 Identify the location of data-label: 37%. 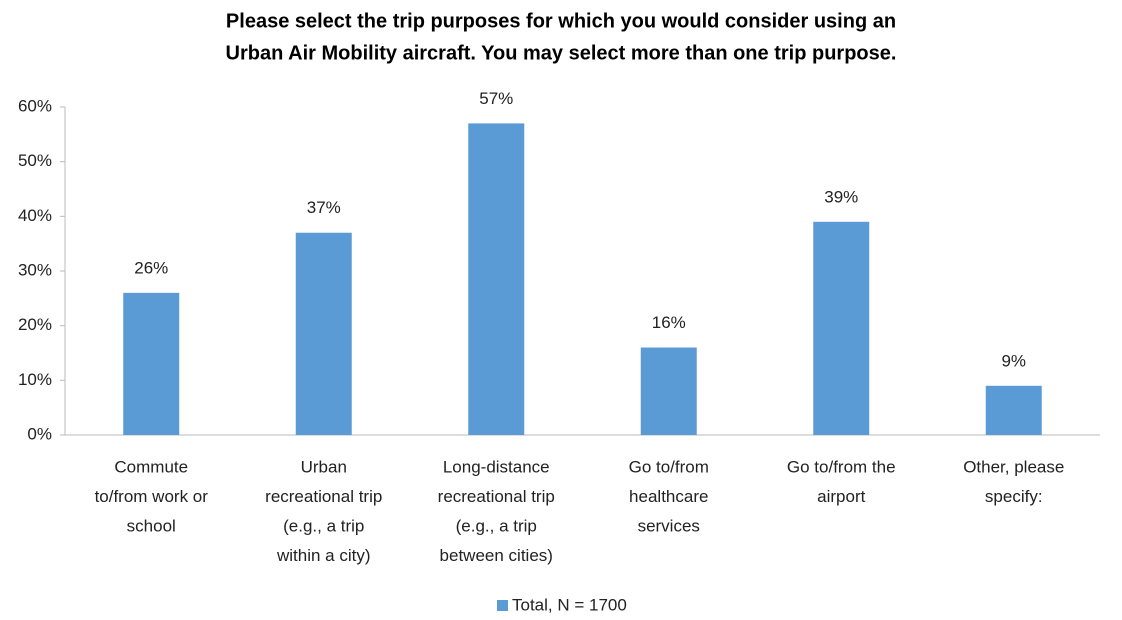
(324, 207).